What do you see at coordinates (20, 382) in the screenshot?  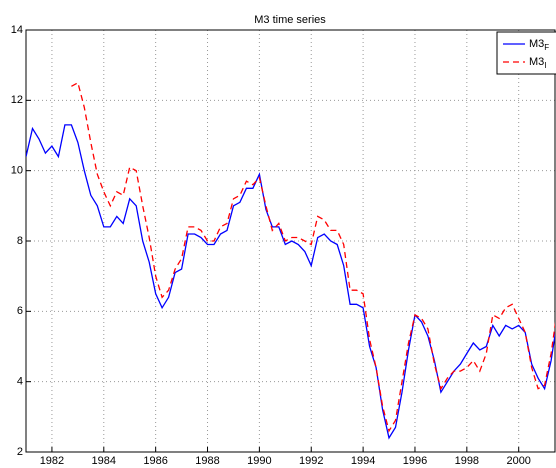 I see `y-tick-label: 4` at bounding box center [20, 382].